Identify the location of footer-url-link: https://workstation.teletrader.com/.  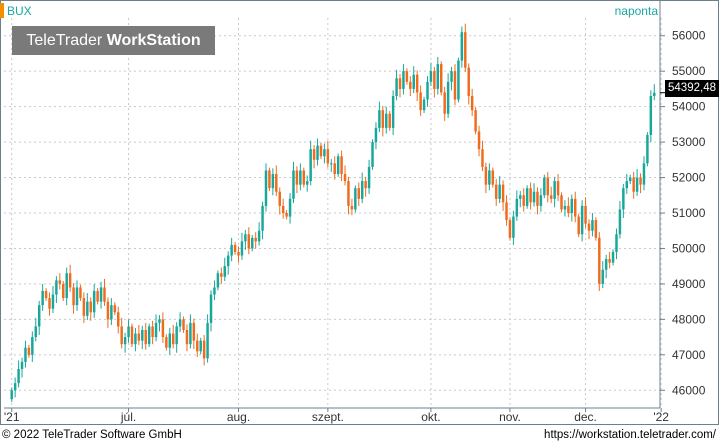
(630, 435).